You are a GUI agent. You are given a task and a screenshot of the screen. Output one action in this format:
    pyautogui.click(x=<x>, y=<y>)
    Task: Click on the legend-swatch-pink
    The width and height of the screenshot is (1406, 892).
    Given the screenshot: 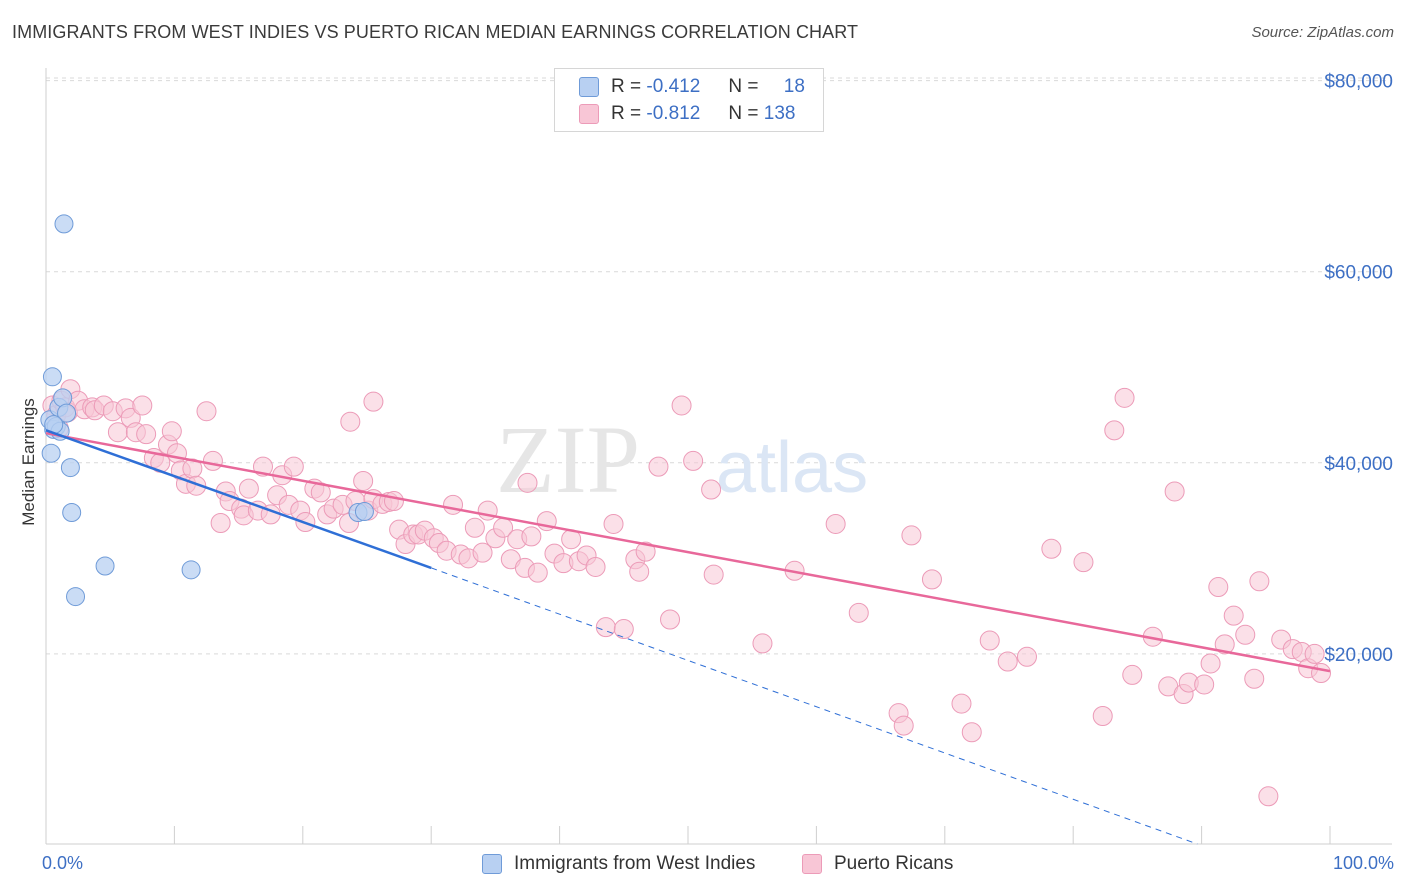 What is the action you would take?
    pyautogui.click(x=589, y=114)
    